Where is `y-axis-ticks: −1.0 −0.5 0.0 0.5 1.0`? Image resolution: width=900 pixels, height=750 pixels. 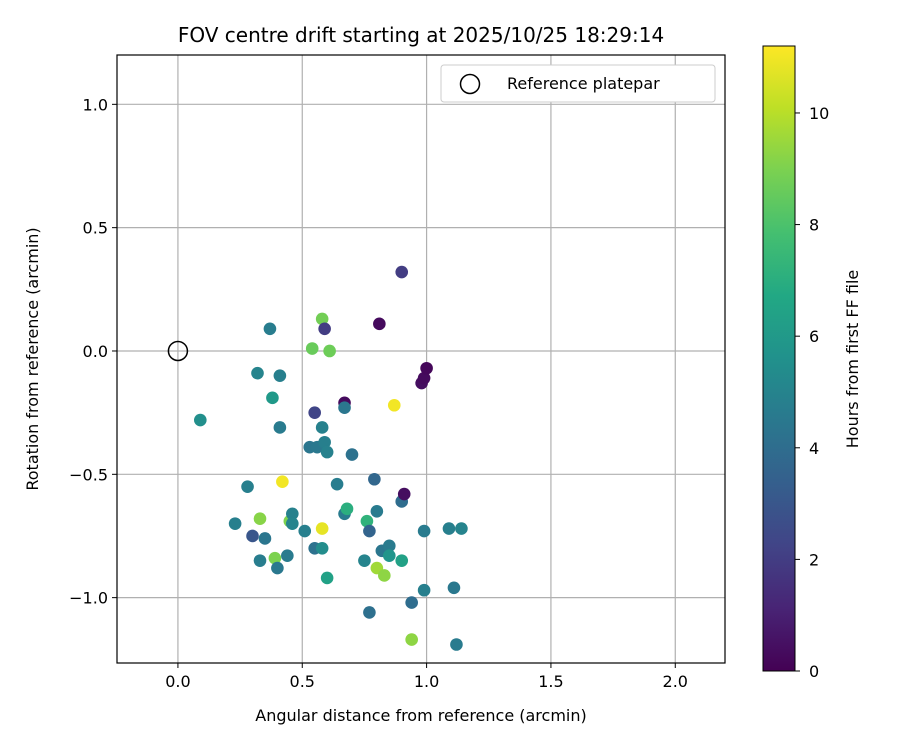 y-axis-ticks: −1.0 −0.5 0.0 0.5 1.0 is located at coordinates (93, 351).